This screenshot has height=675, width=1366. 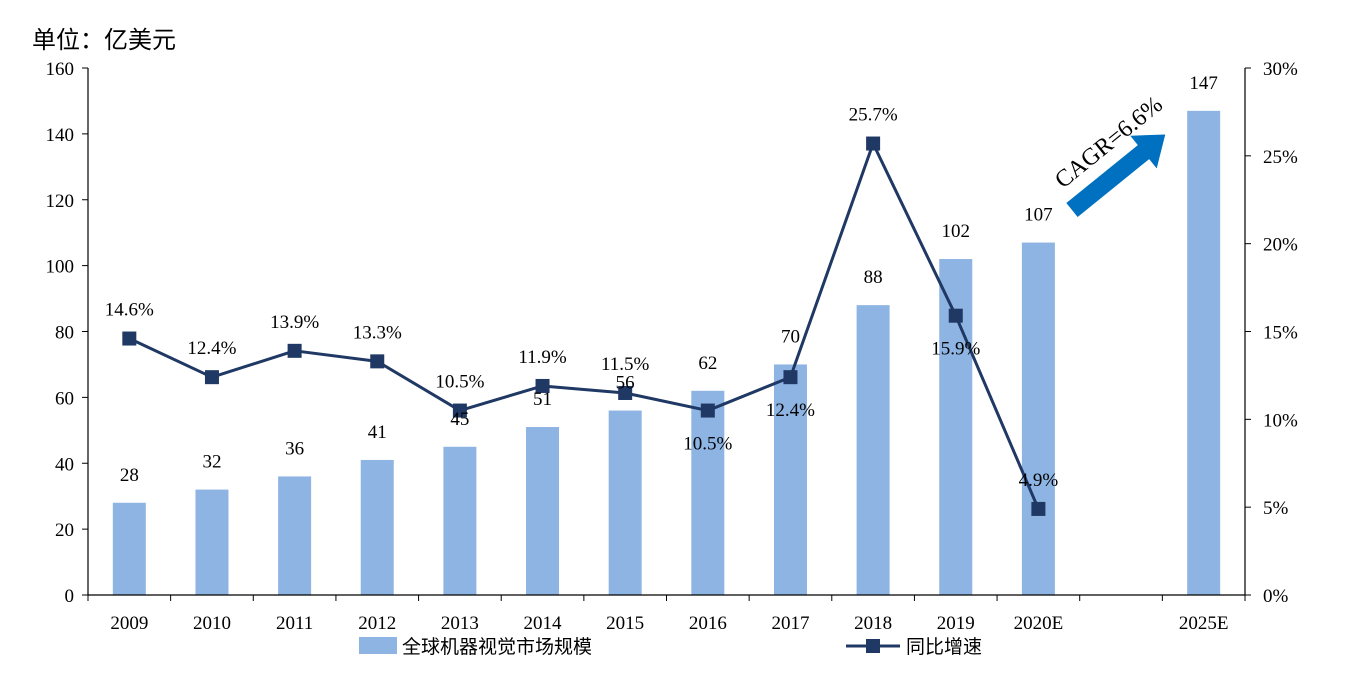 I want to click on growth-value-label: 11.9%, so click(x=542, y=357).